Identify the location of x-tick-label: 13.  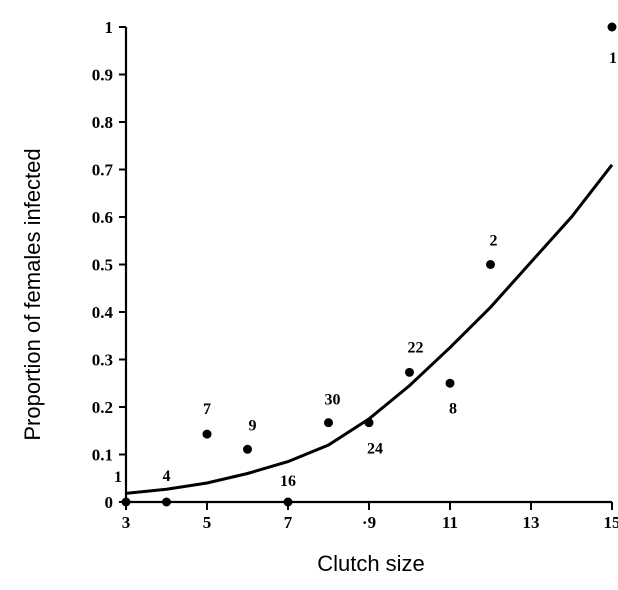
(531, 522).